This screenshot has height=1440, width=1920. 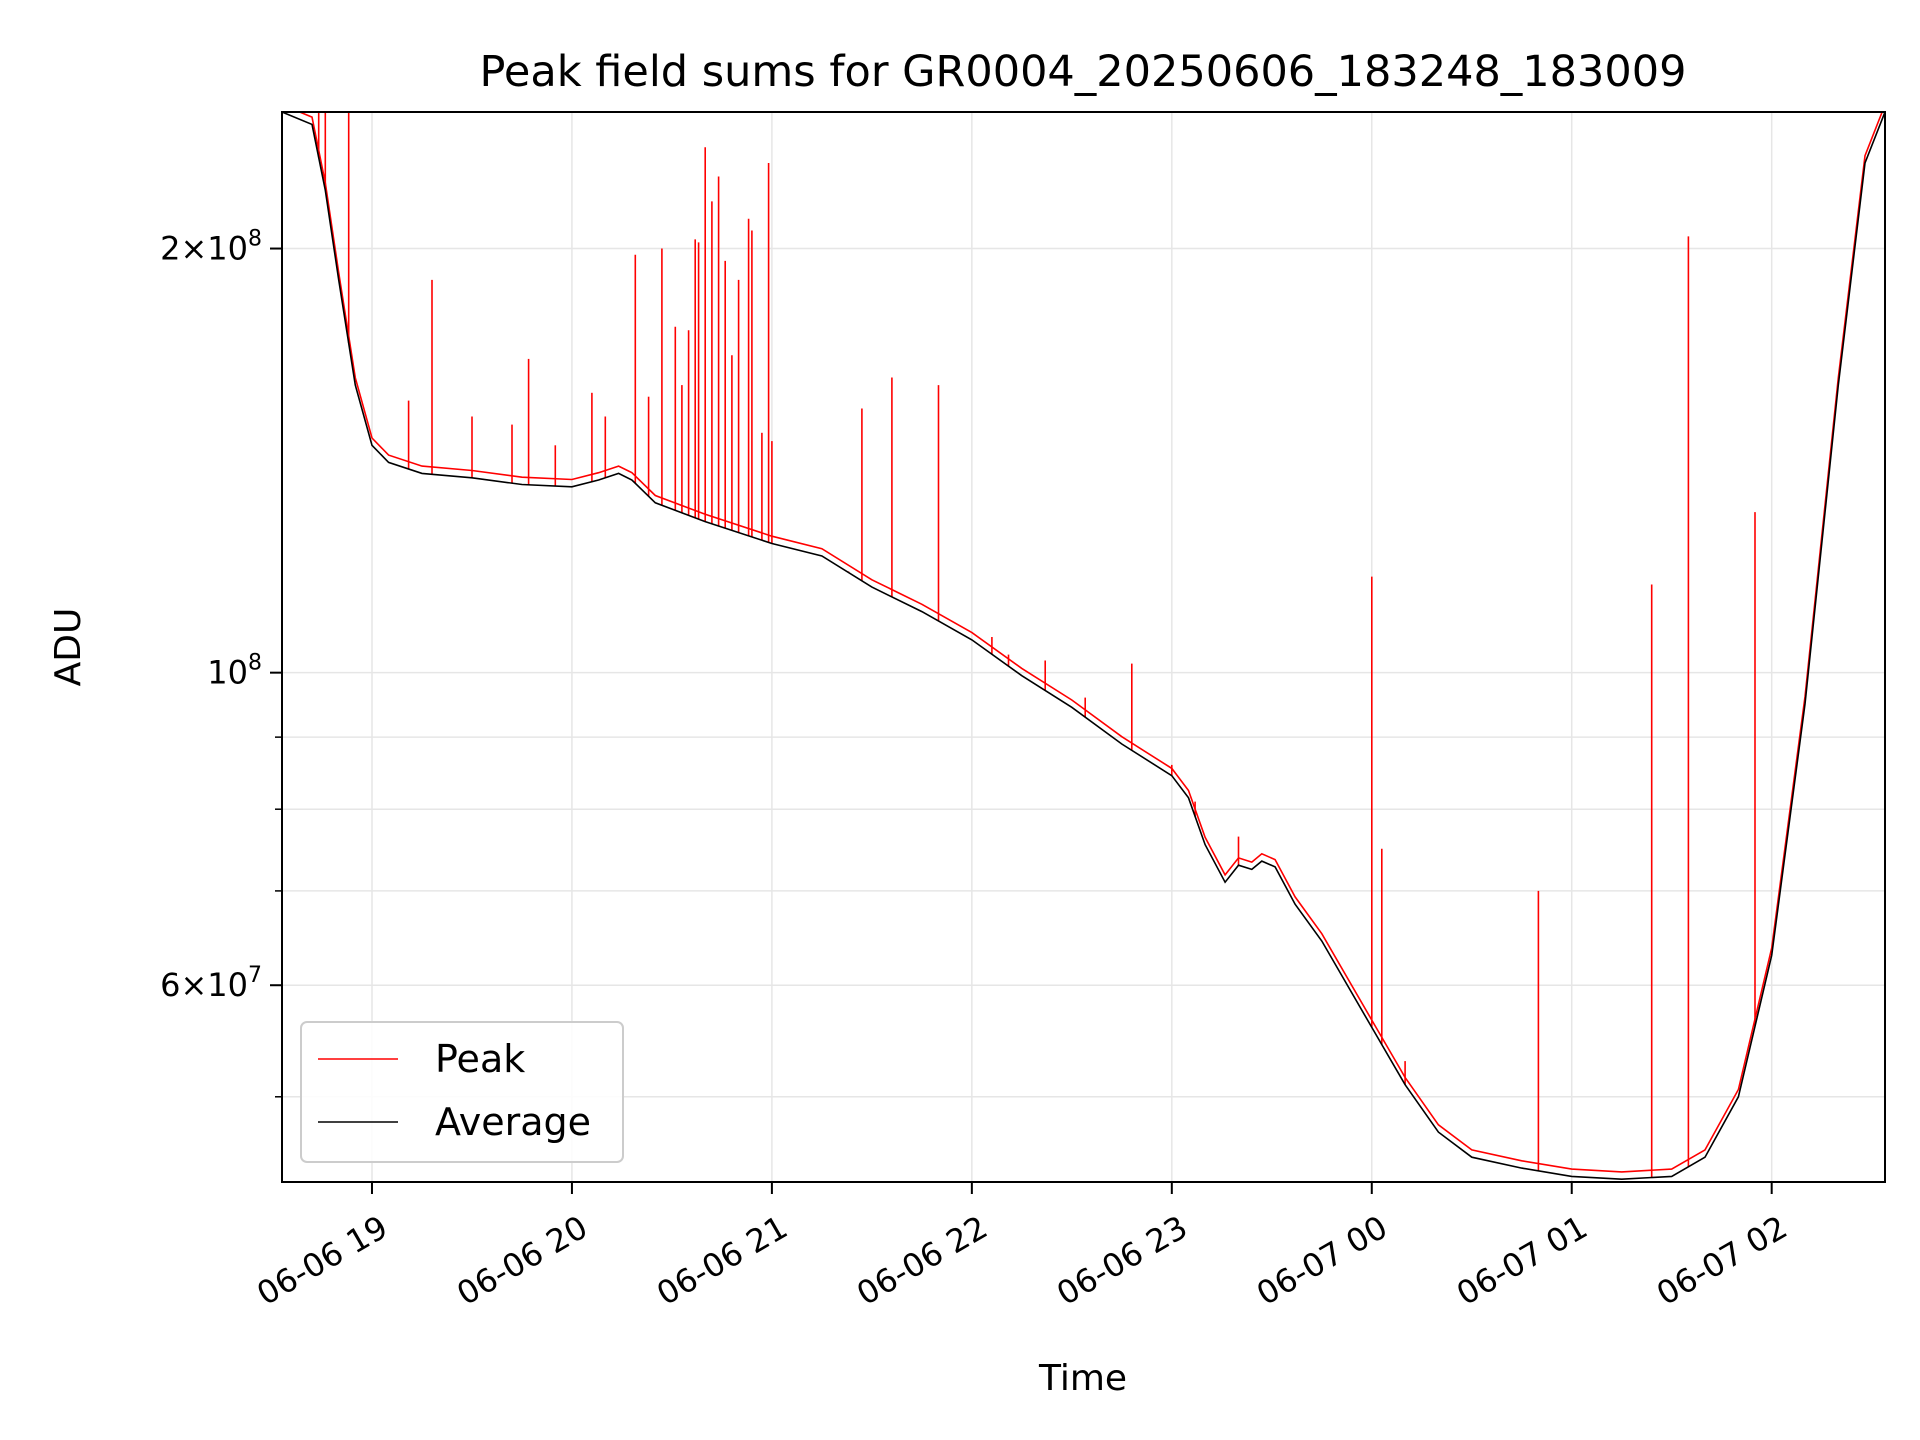 What do you see at coordinates (227, 673) in the screenshot?
I see `y-tick-label-base: 10` at bounding box center [227, 673].